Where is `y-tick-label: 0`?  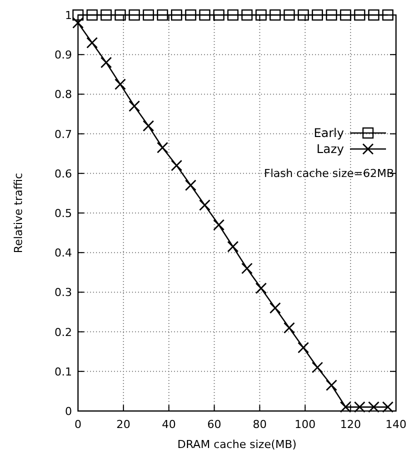 y-tick-label: 0 is located at coordinates (68, 411).